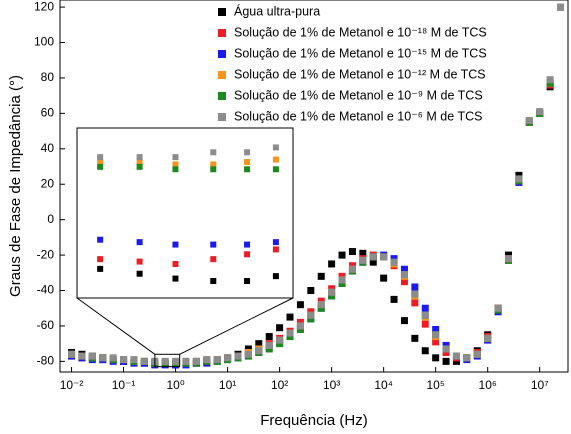 Image resolution: width=571 pixels, height=434 pixels. Describe the element at coordinates (331, 385) in the screenshot. I see `x-tick-label: 10³` at that location.